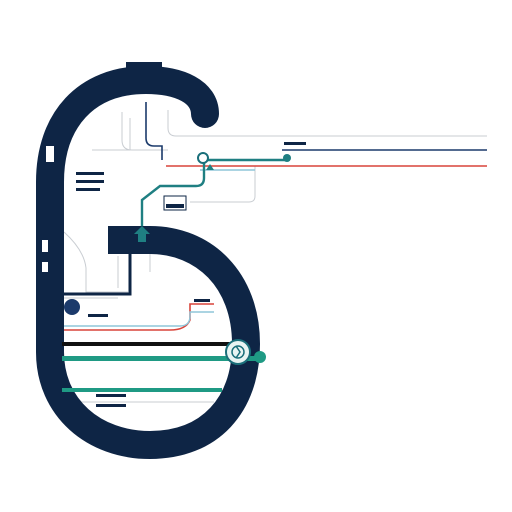 This screenshot has height=512, width=512. I want to click on teal-bar-thin, so click(142, 390).